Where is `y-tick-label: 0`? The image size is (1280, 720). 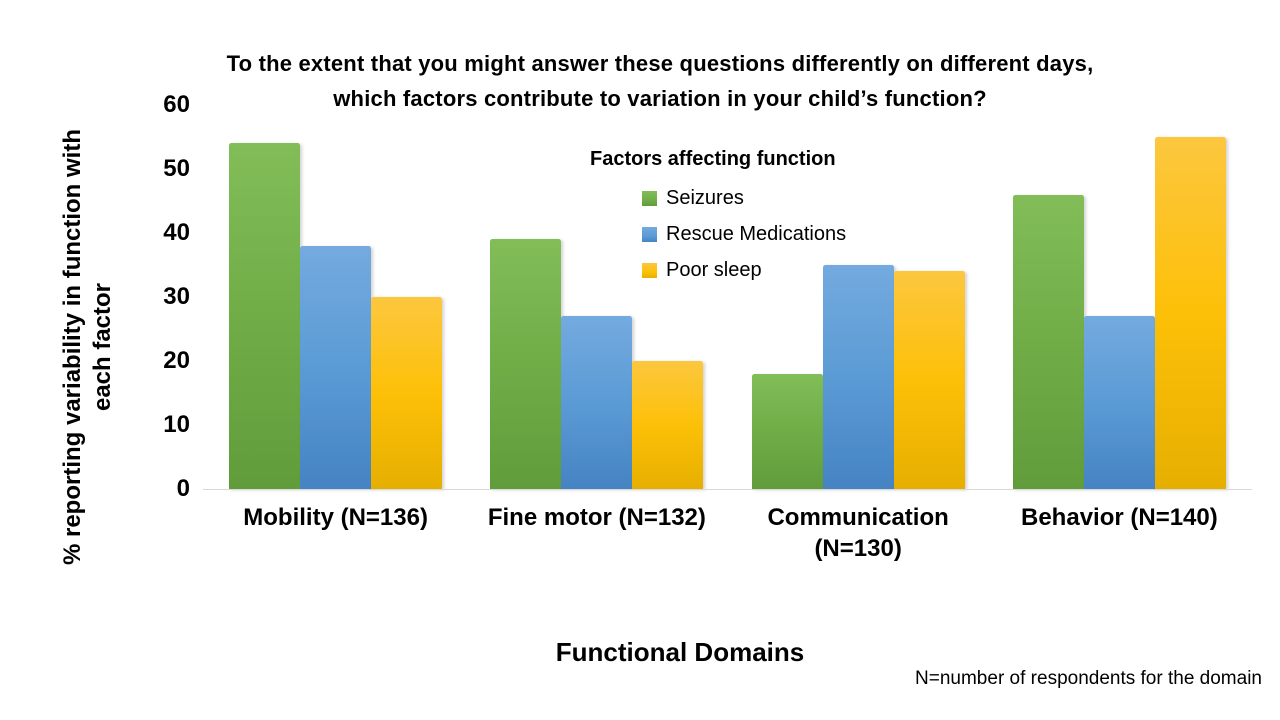 y-tick-label: 0 is located at coordinates (183, 488).